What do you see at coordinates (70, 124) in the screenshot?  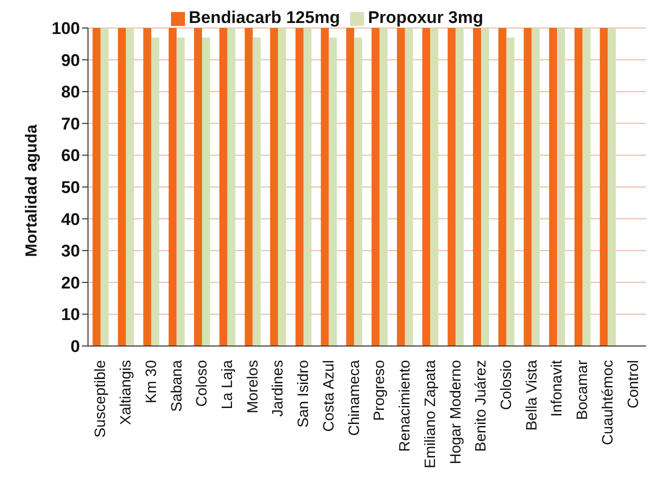 I see `y-tick-label: 70` at bounding box center [70, 124].